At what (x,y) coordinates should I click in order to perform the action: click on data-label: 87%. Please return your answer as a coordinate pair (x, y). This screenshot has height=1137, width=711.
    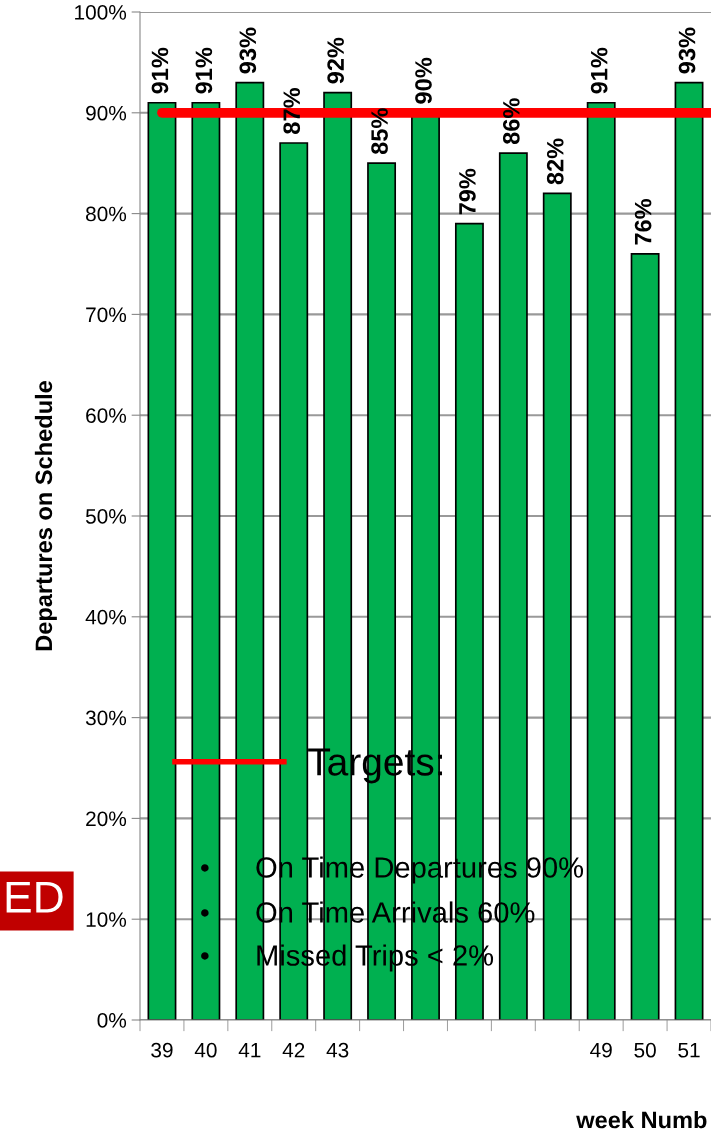
    Looking at the image, I should click on (292, 111).